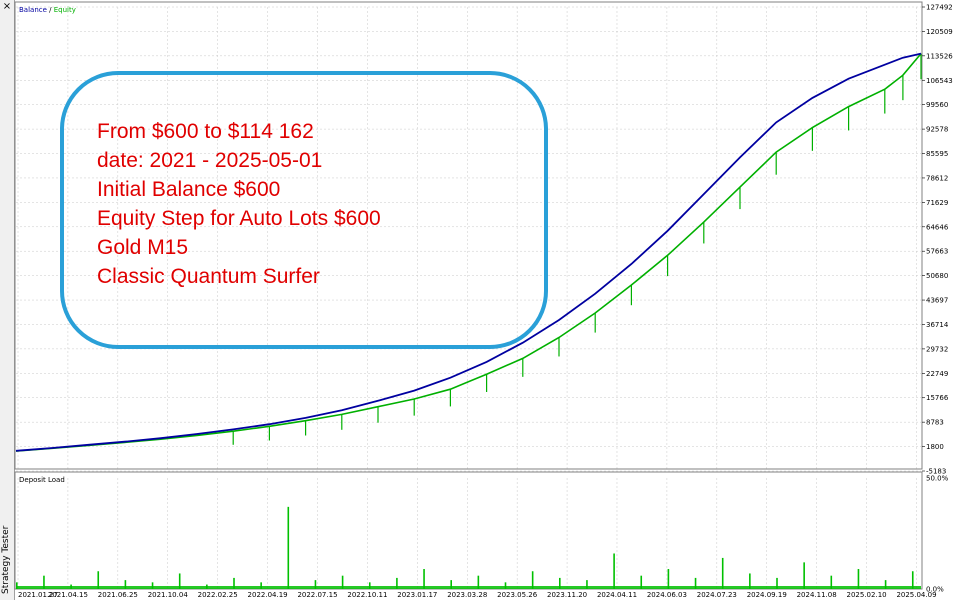  What do you see at coordinates (767, 595) in the screenshot?
I see `x-tick-label: 2024.09.19` at bounding box center [767, 595].